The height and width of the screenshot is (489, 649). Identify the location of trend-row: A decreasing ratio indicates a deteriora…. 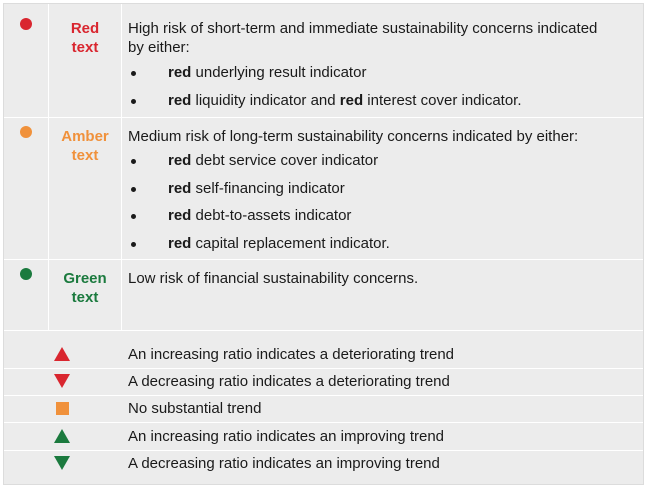
(323, 381).